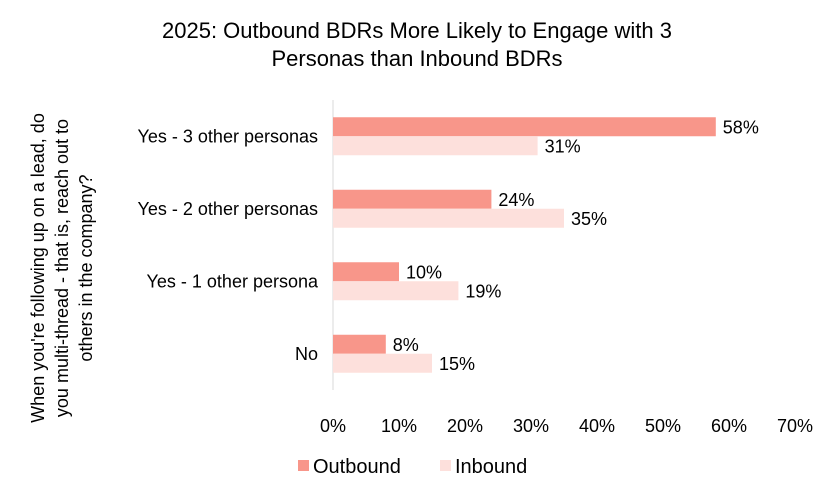 Image resolution: width=834 pixels, height=498 pixels. I want to click on x-tick-label: 40%, so click(597, 426).